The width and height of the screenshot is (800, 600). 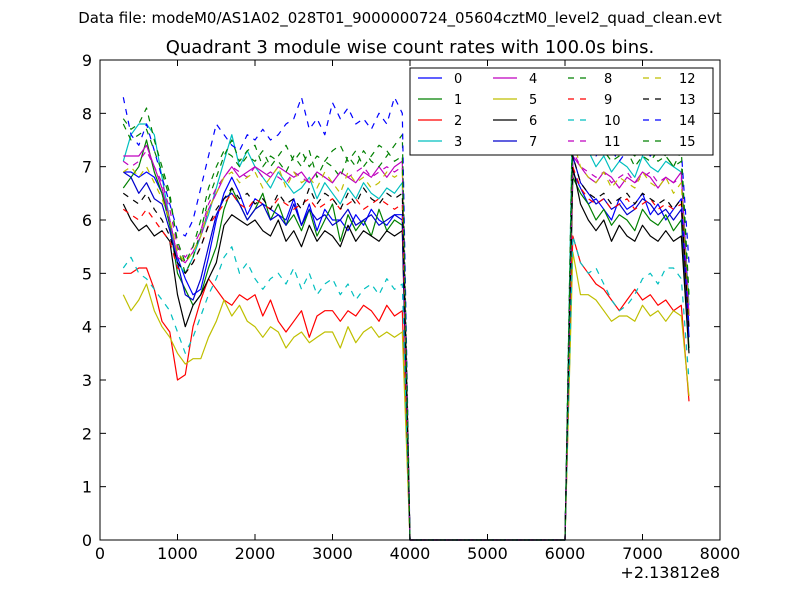 I want to click on y-tick-label-5: 5, so click(x=87, y=273).